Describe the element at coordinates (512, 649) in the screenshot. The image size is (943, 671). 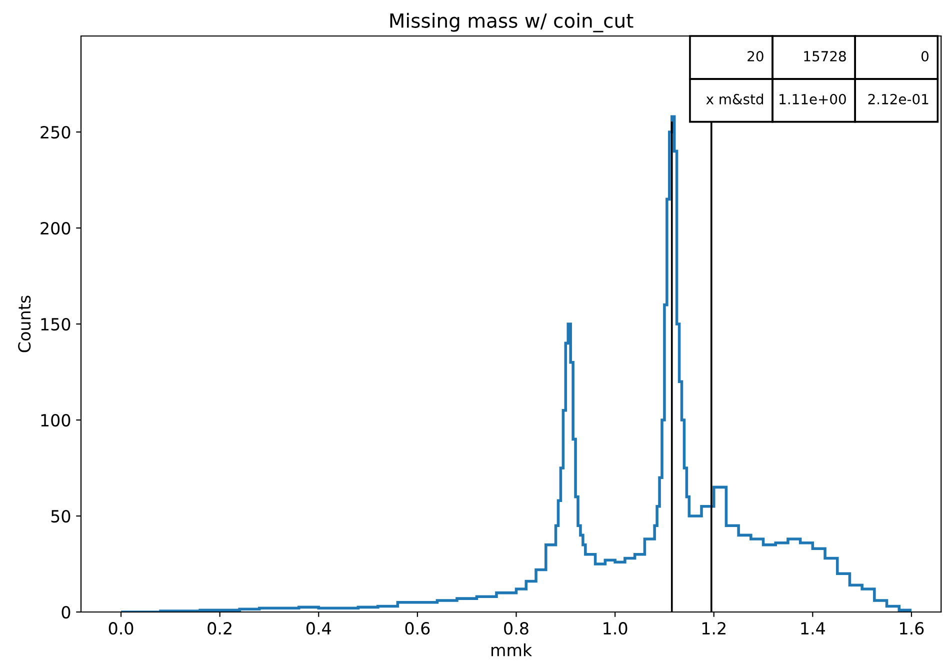
I see `x-axis-title: mmk` at that location.